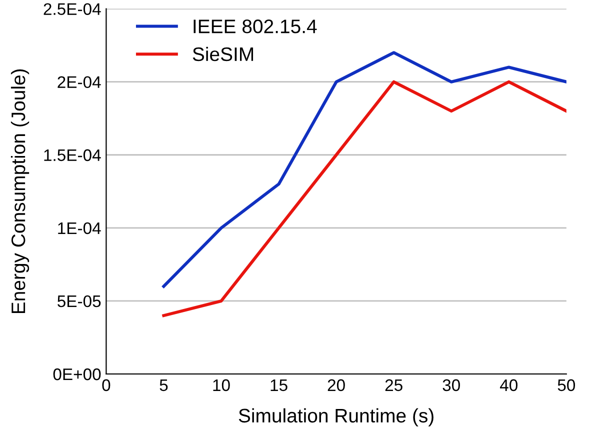 The height and width of the screenshot is (440, 590). What do you see at coordinates (221, 385) in the screenshot?
I see `x-tick-label: 10` at bounding box center [221, 385].